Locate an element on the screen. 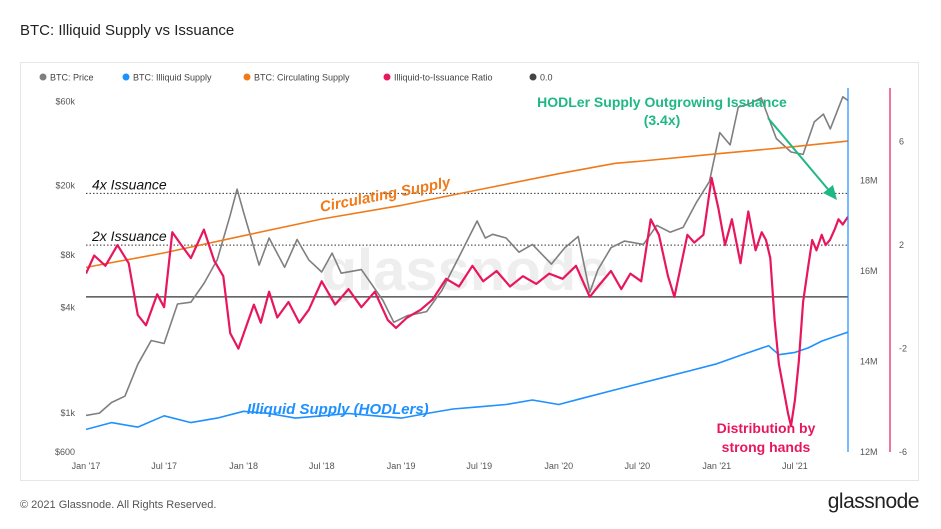 This screenshot has width=941, height=529. x-tick-label: Jan '21 is located at coordinates (716, 466).